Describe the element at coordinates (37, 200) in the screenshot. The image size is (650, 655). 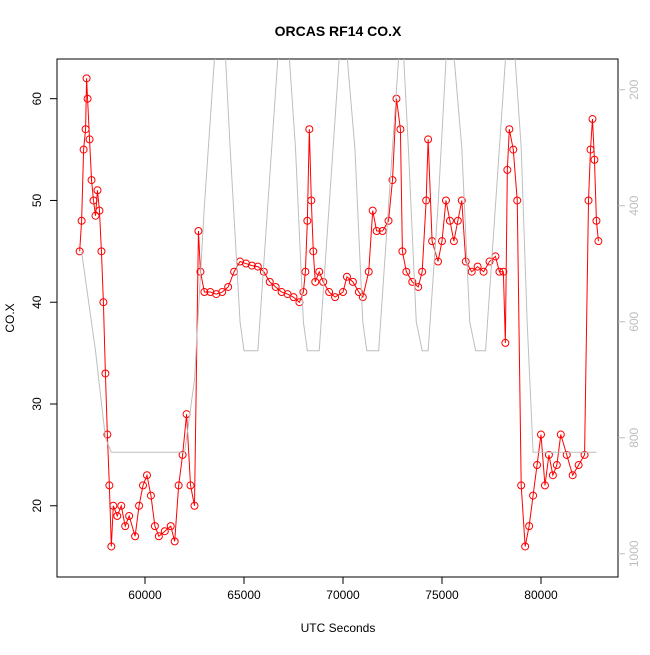
I see `y-tick-label: 50` at that location.